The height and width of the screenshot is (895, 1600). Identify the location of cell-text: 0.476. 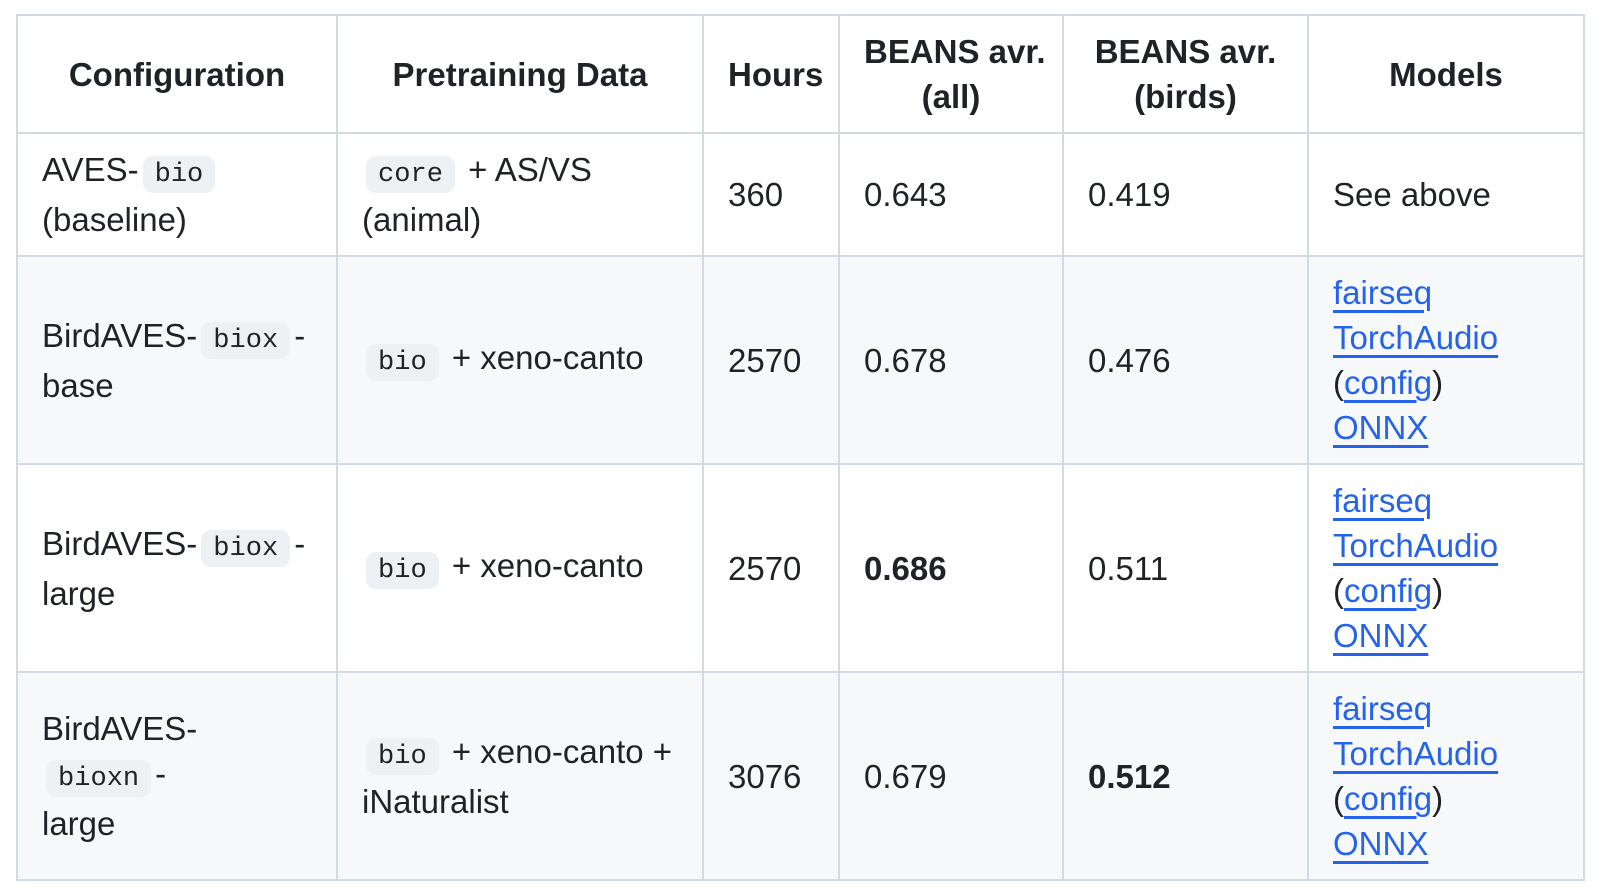
(1129, 360).